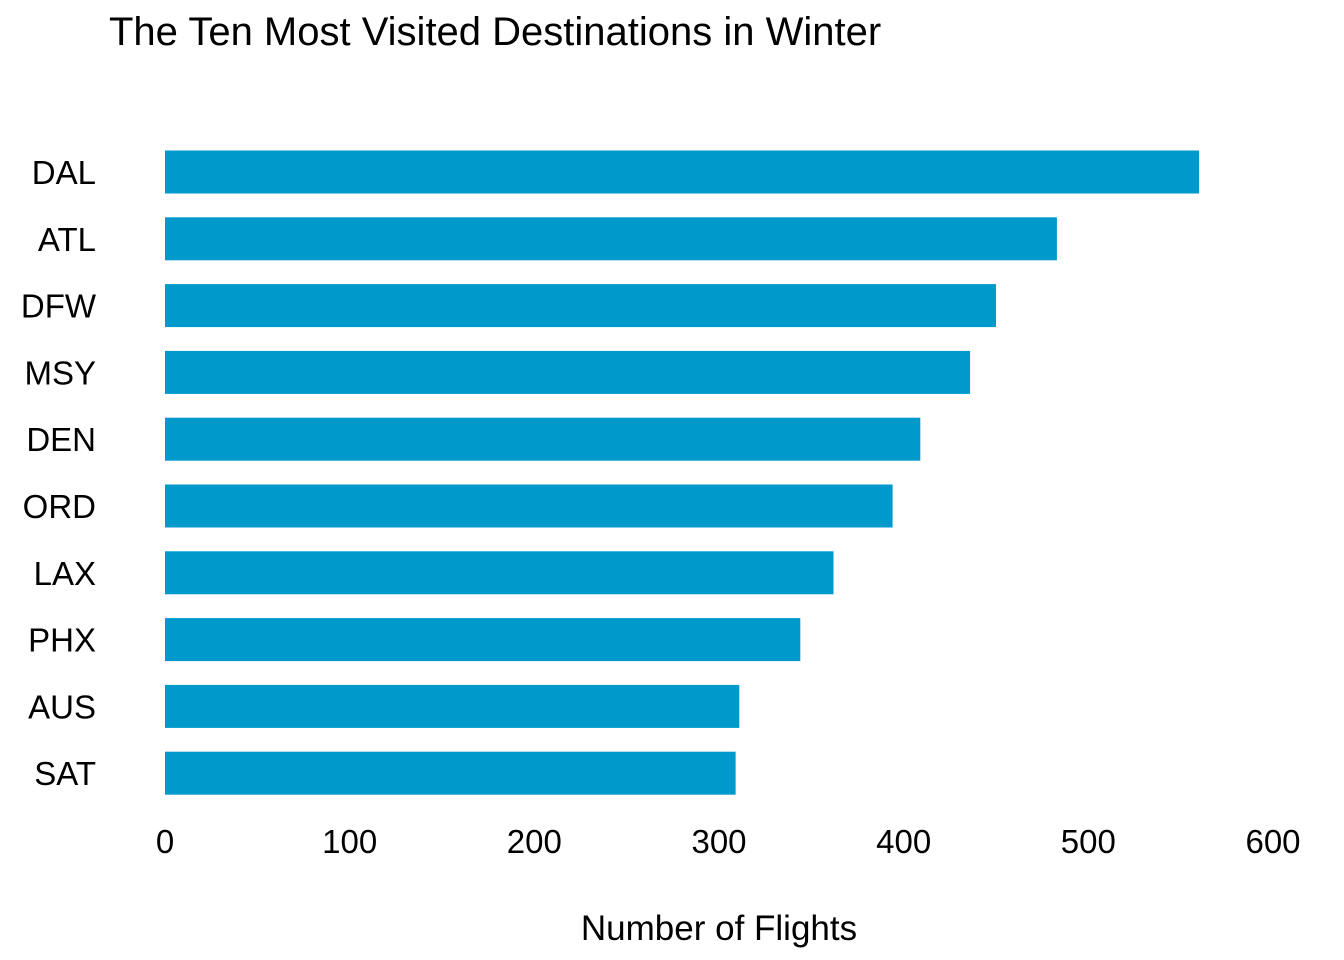  Describe the element at coordinates (903, 841) in the screenshot. I see `x-tick-label-400: 400` at that location.